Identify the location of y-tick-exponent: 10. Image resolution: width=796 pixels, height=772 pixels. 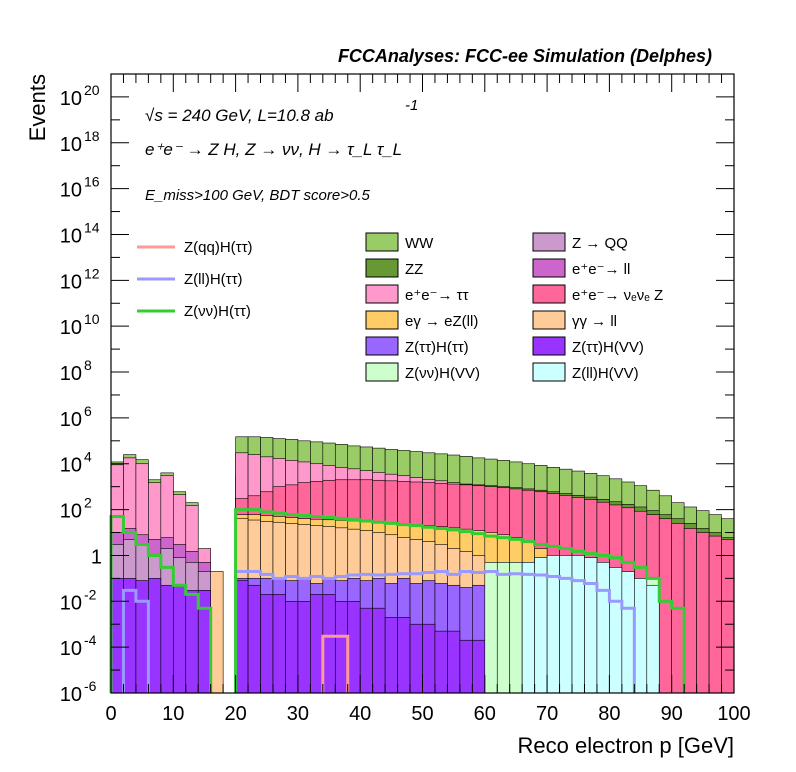
(92, 319).